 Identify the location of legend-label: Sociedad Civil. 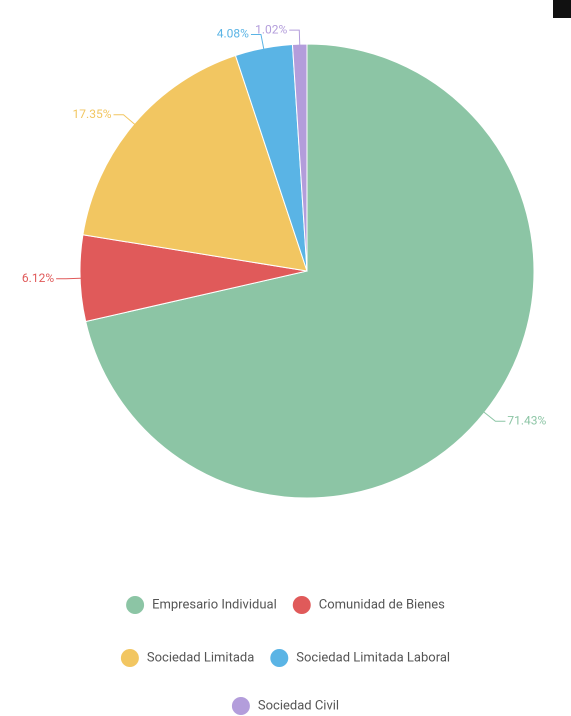
(298, 705).